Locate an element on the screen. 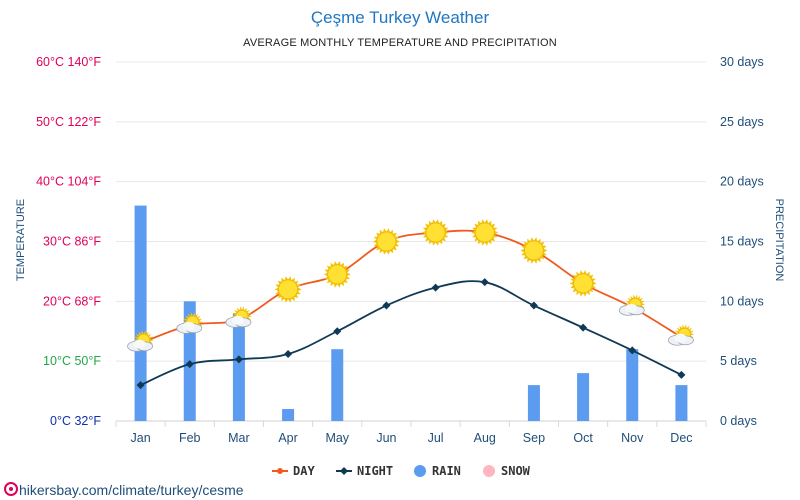  precipitation-tick-label: 20 days is located at coordinates (742, 182).